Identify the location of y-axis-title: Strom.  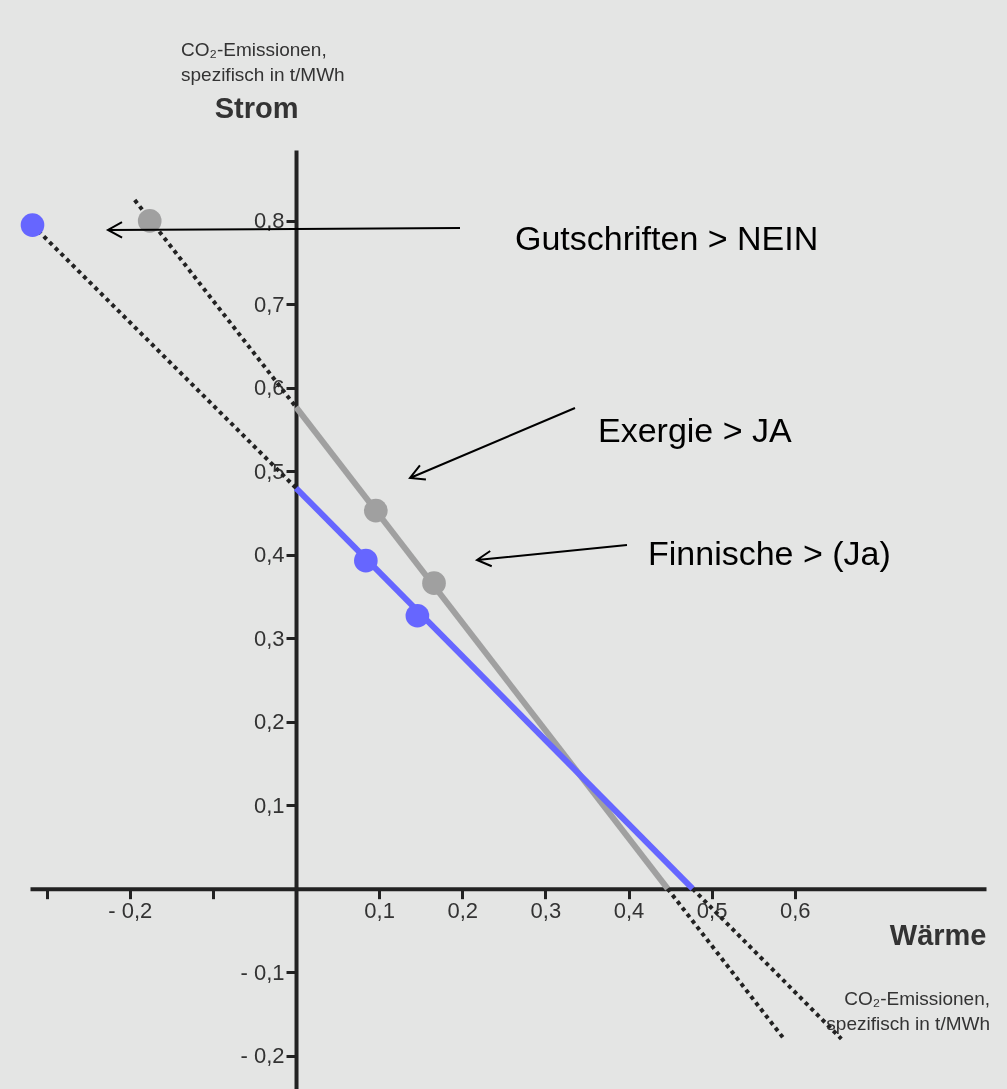
(256, 107).